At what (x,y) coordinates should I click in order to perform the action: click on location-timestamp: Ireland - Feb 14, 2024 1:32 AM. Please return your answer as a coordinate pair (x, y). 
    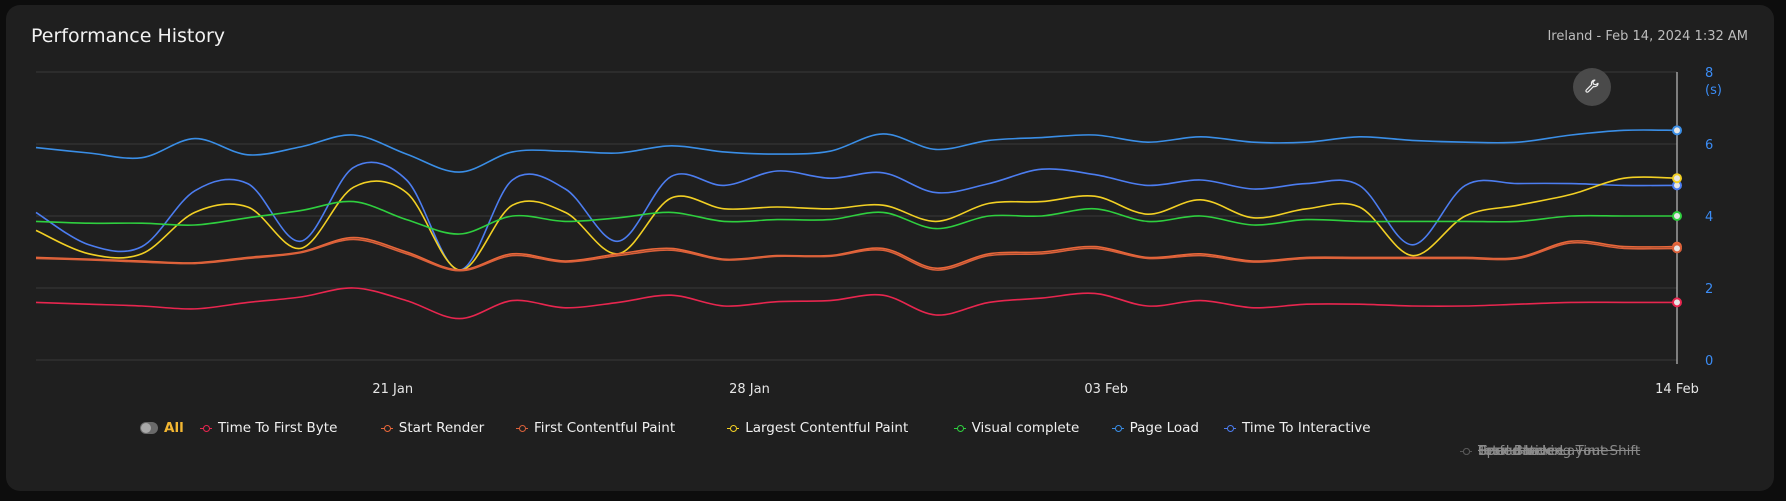
    Looking at the image, I should click on (1647, 36).